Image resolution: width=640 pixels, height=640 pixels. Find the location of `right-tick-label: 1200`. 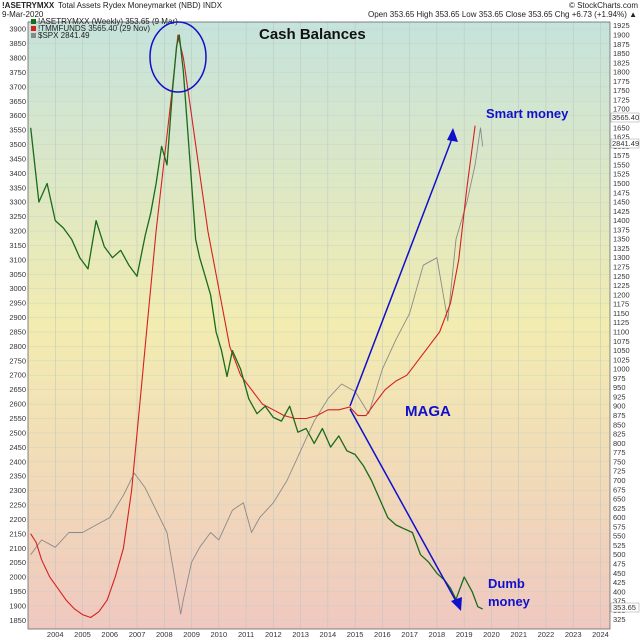

right-tick-label: 1200 is located at coordinates (621, 294).